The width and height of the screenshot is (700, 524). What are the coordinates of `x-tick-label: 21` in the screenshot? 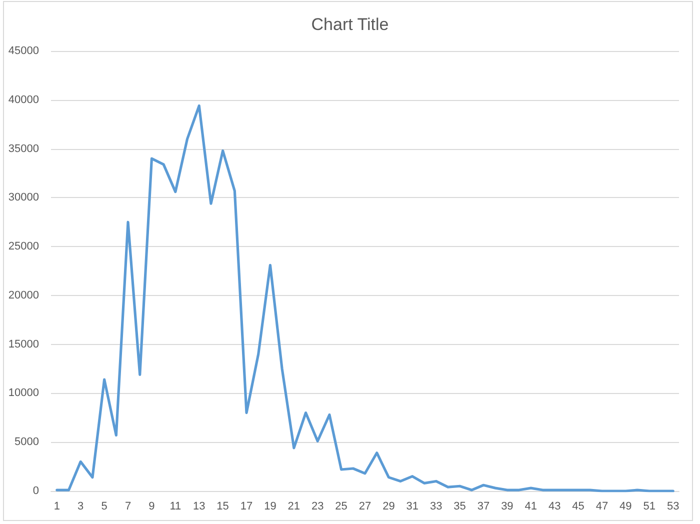 It's located at (294, 506).